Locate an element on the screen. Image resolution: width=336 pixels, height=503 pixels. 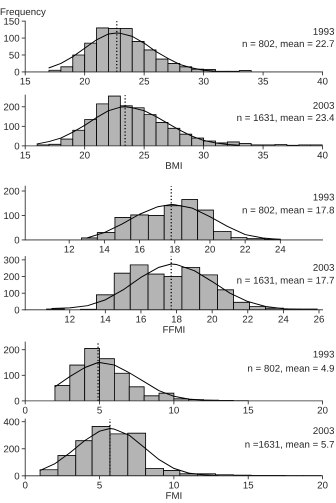
y-tick-label: 50 is located at coordinates (14, 55).